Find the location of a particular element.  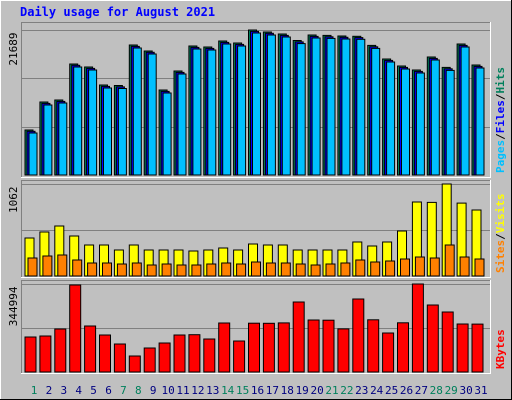

legend: Pages/Files/Hits is located at coordinates (500, 120).